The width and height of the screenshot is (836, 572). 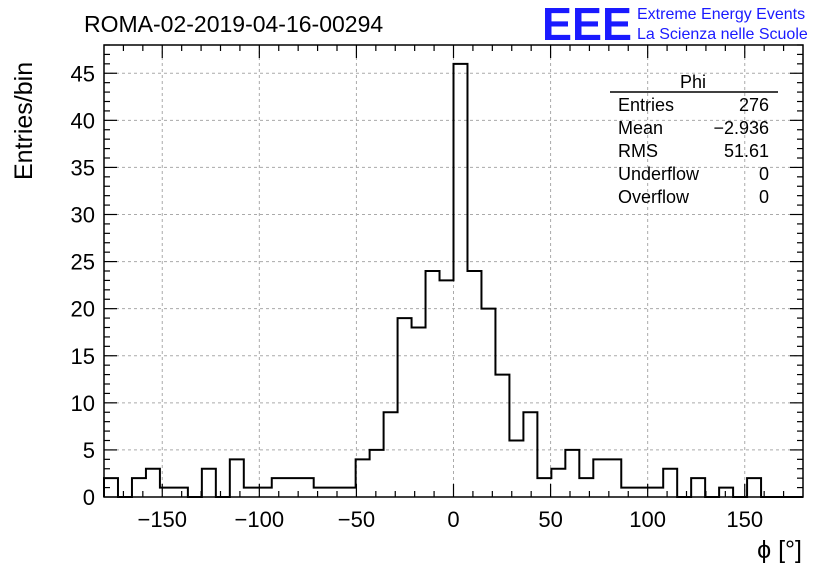 I want to click on x-tick-label: −50, so click(x=356, y=519).